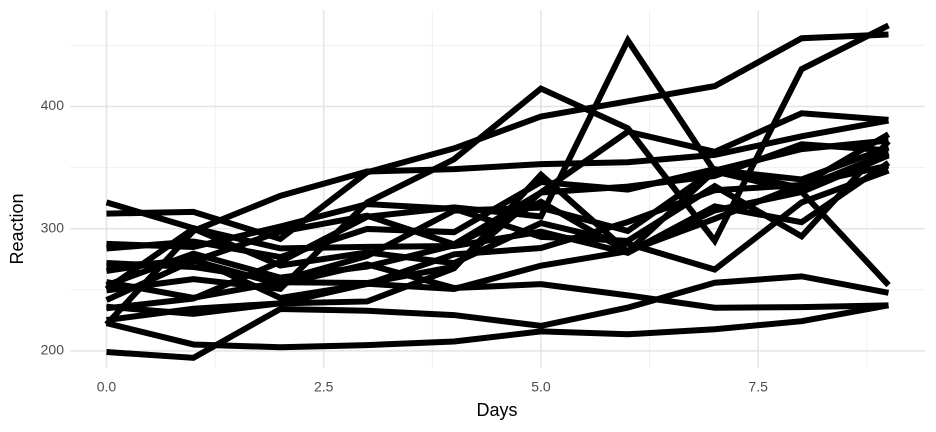  Describe the element at coordinates (496, 410) in the screenshot. I see `x-axis-label: Days` at that location.